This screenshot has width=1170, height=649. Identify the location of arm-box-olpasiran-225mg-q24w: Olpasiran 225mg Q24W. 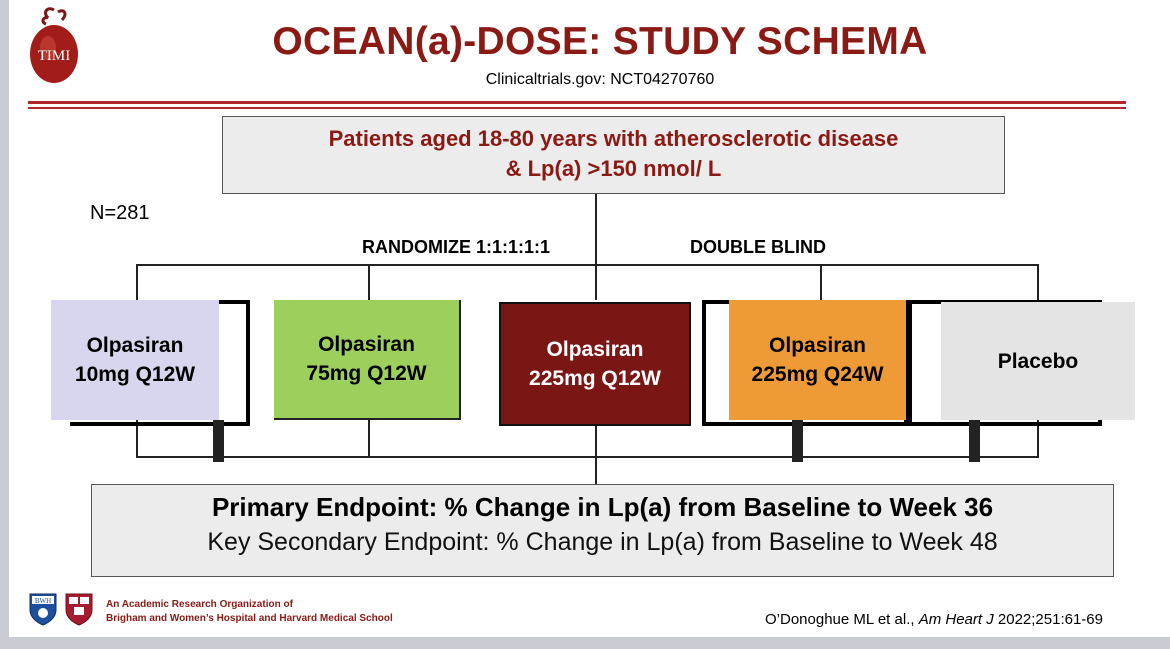
(817, 360).